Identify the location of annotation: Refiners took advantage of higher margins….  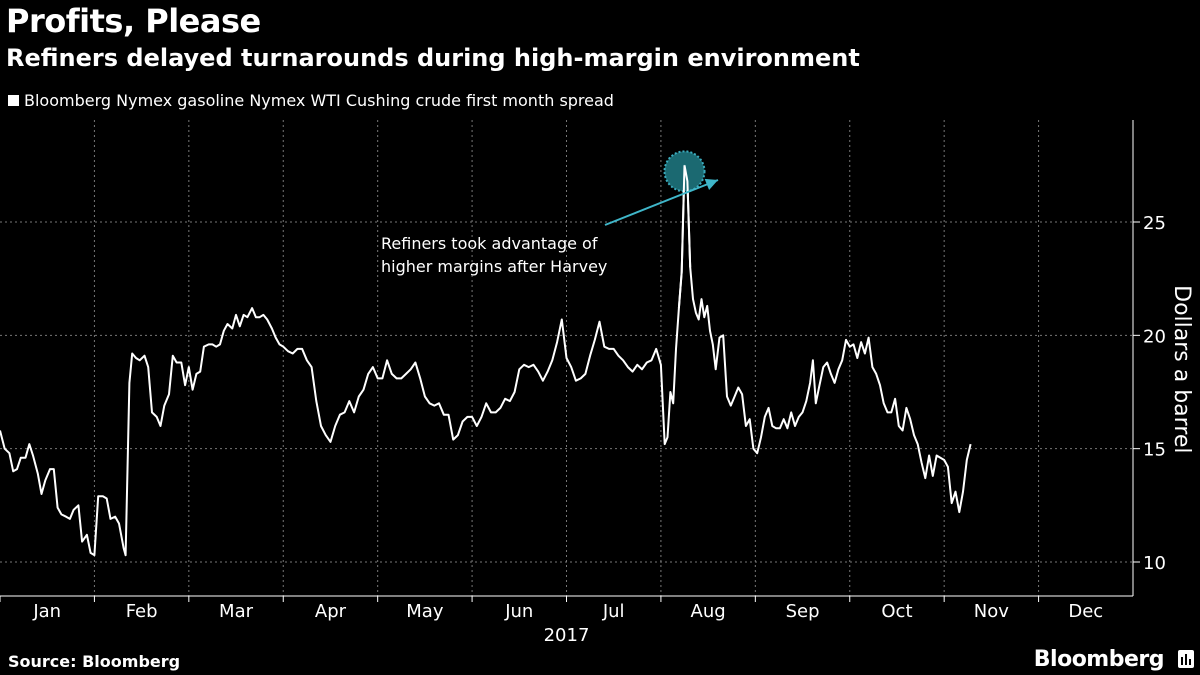
(550, 229).